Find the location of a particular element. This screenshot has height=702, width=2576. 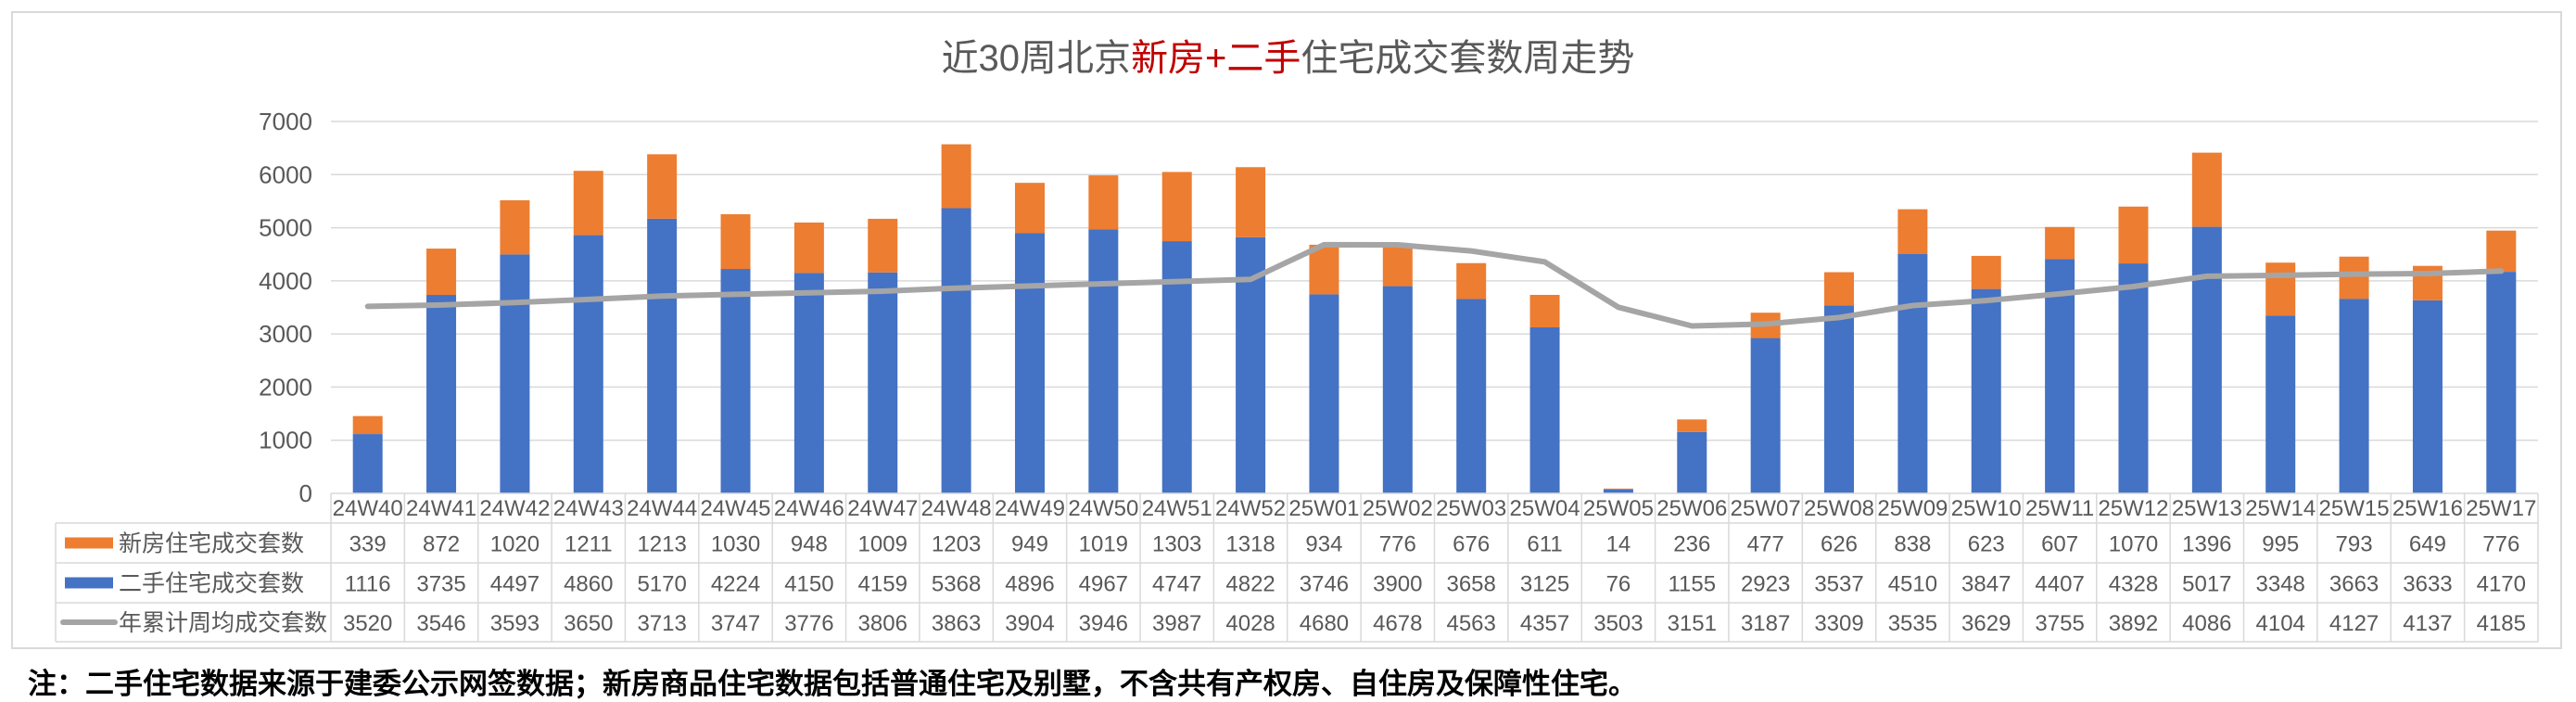

data-value: 3747 is located at coordinates (735, 623).